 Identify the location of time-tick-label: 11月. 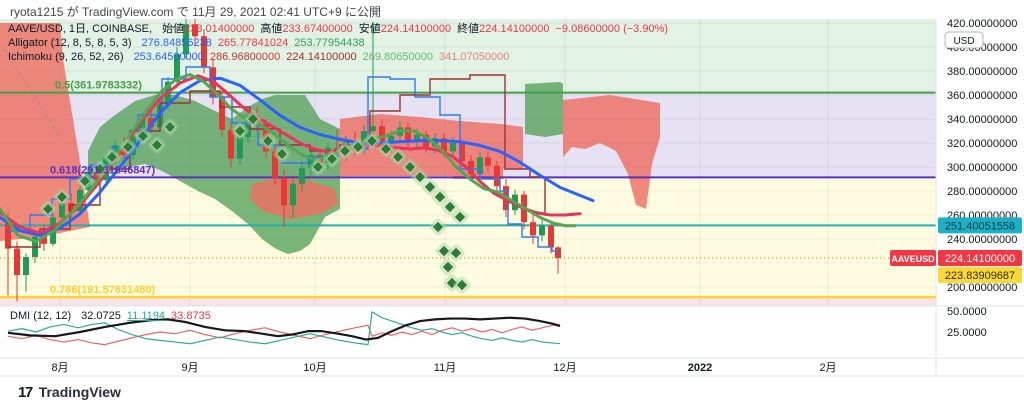
(445, 368).